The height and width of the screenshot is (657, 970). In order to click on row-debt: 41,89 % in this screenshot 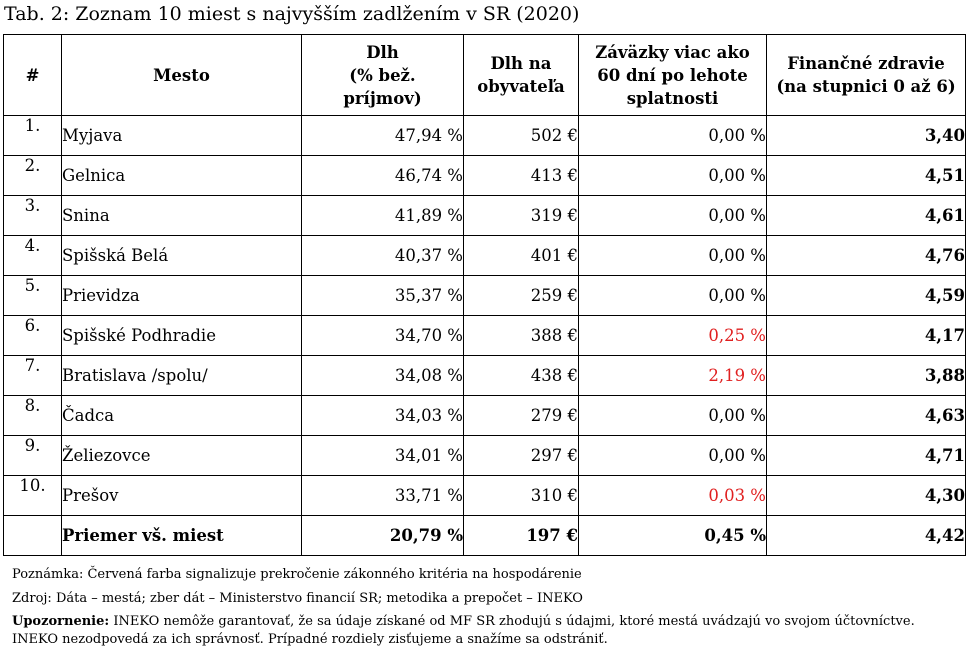, I will do `click(382, 215)`.